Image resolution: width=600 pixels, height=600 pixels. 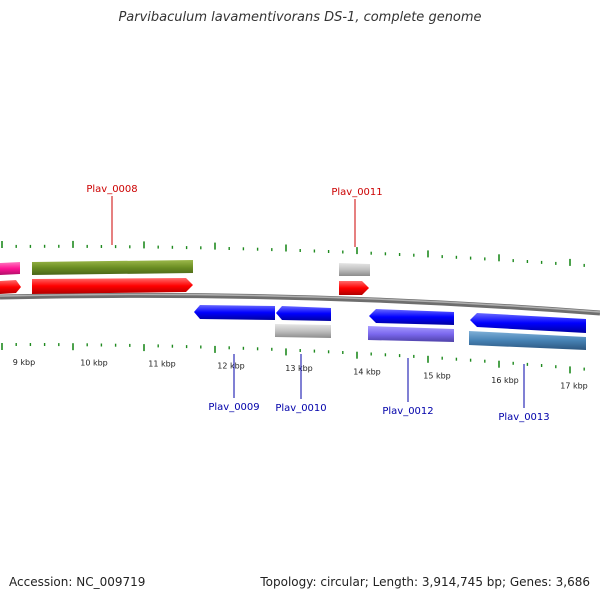 What do you see at coordinates (10, 268) in the screenshot?
I see `cog-bar-magenta` at bounding box center [10, 268].